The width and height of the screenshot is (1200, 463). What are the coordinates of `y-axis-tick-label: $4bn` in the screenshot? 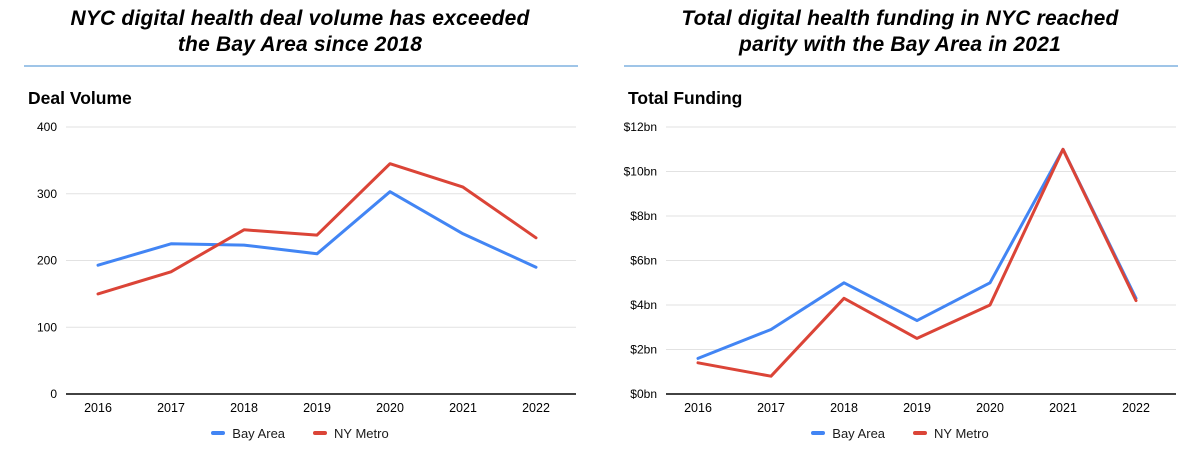 It's located at (643, 305).